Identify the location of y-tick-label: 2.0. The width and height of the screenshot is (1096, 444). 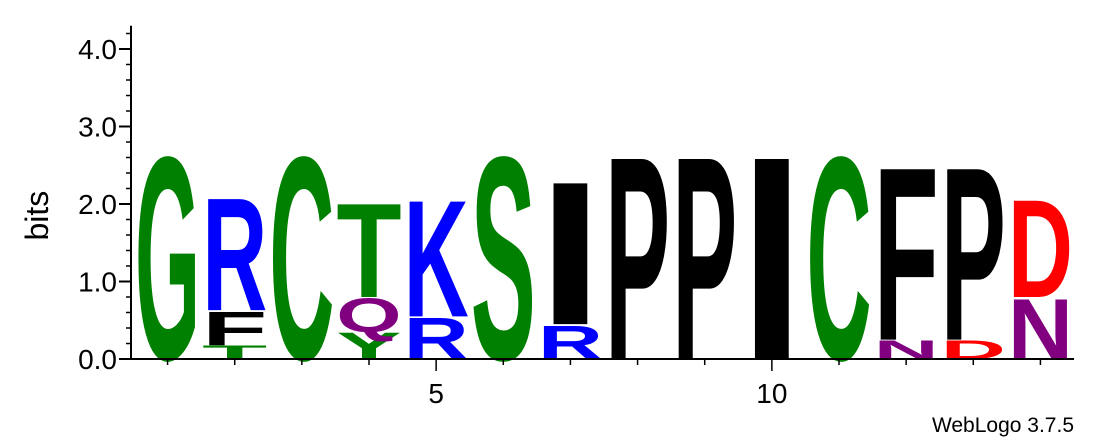
(97, 204).